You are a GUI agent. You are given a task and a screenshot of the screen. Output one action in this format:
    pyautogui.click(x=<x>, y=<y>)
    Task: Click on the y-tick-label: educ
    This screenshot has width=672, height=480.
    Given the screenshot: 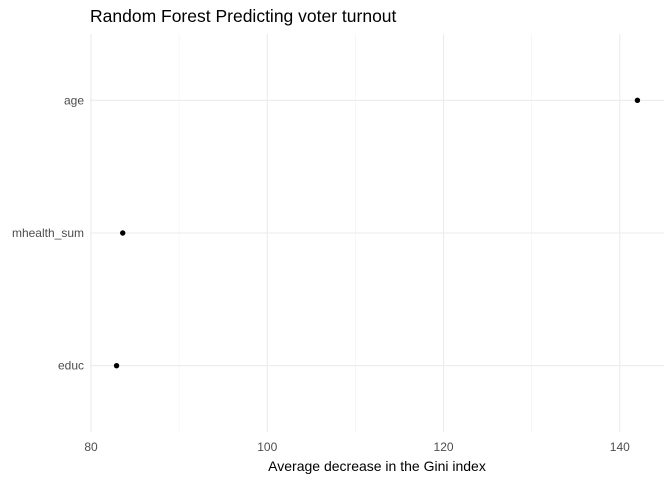 What is the action you would take?
    pyautogui.click(x=71, y=366)
    